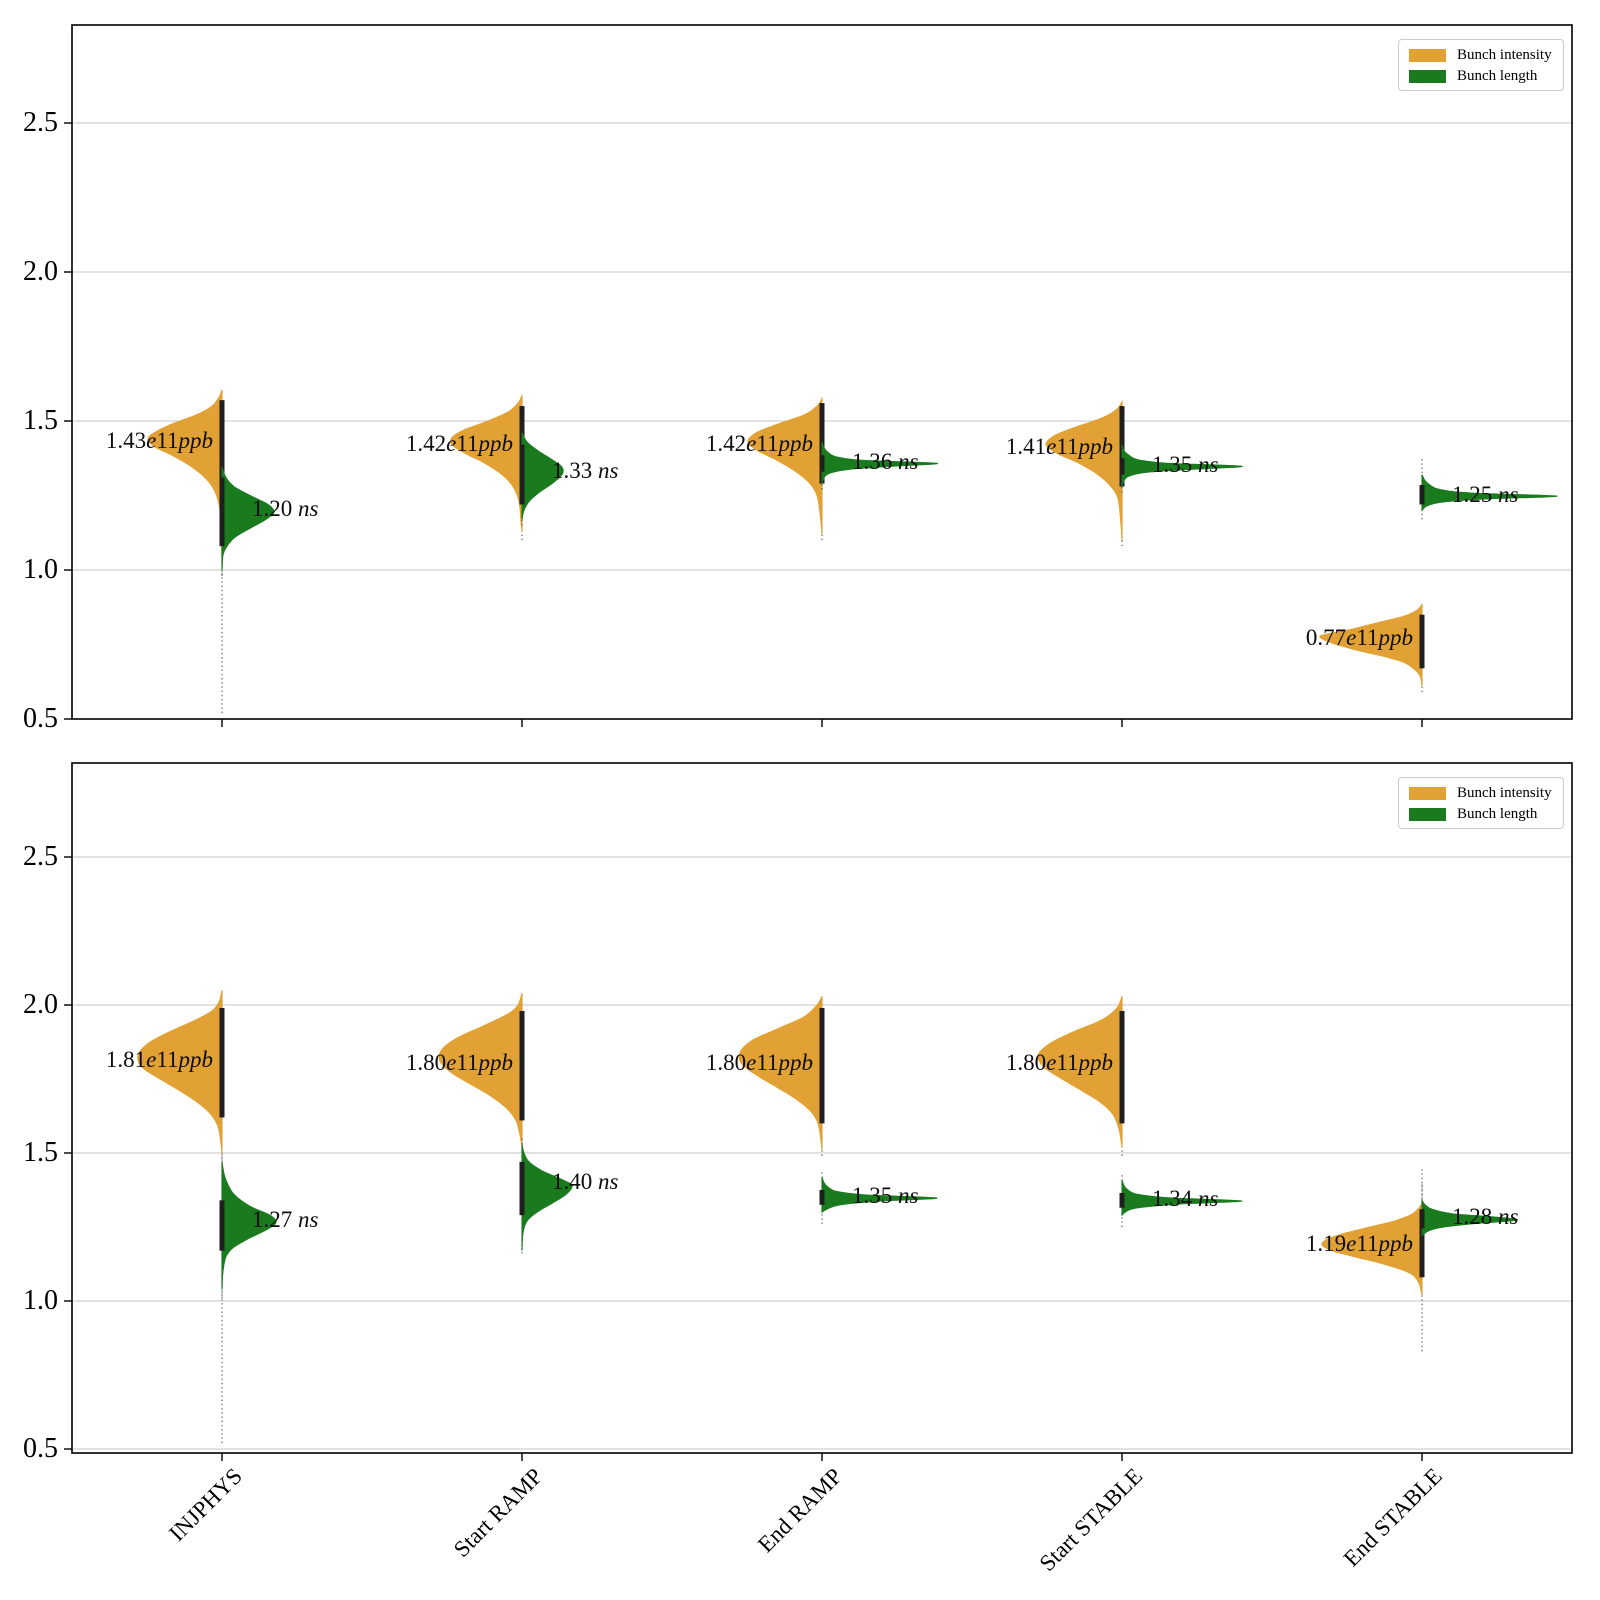 The height and width of the screenshot is (1600, 1600). Describe the element at coordinates (40, 122) in the screenshot. I see `ytick-label-2.5-panel-beam1: 2.5` at that location.